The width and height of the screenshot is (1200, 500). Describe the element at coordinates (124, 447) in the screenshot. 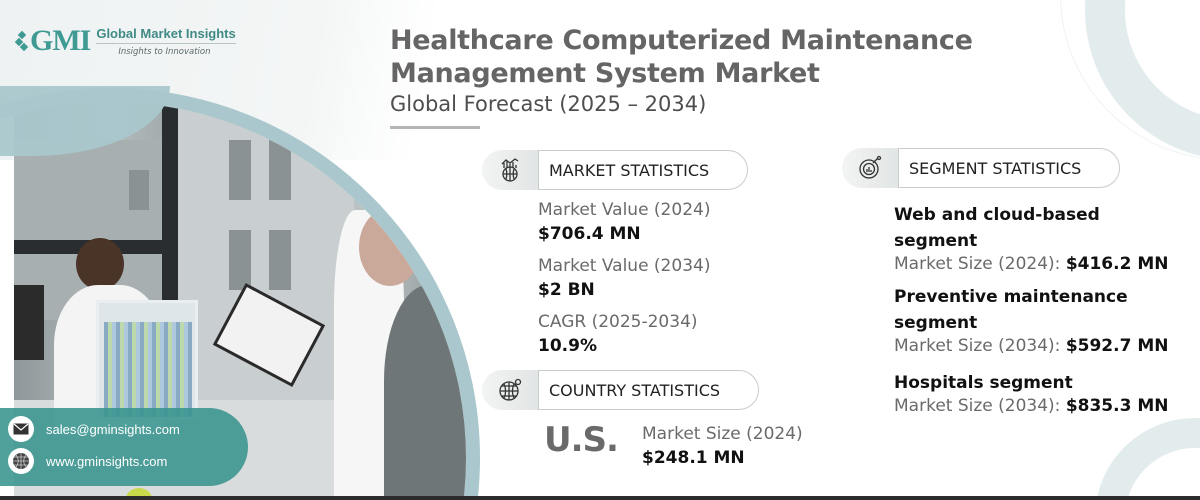

I see `contact-panel: sales@gminsights.com www.gminsights.com` at that location.